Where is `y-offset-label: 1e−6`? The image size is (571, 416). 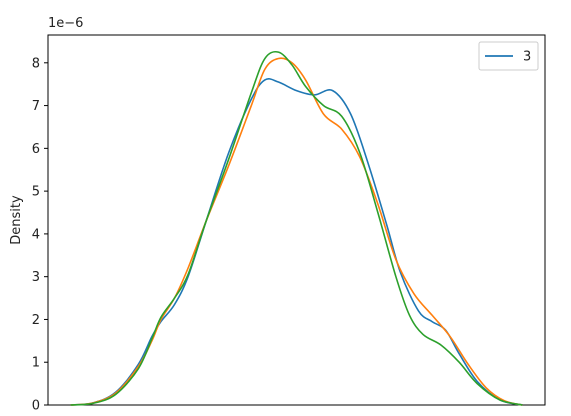 y-offset-label: 1e−6 is located at coordinates (65, 23).